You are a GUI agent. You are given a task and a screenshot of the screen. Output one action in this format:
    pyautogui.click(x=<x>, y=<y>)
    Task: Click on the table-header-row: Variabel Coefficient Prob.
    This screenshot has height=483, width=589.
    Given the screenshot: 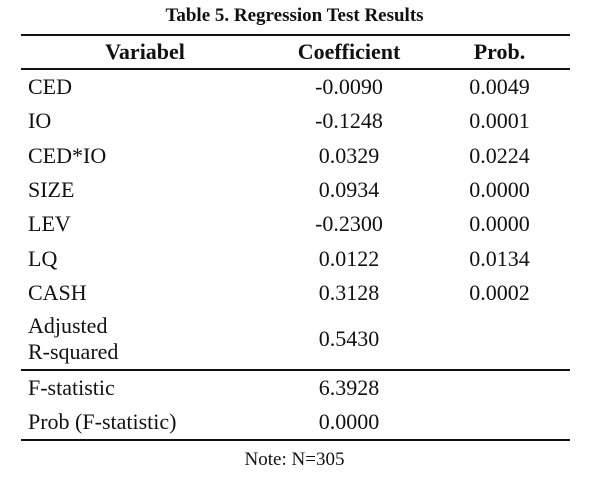 What is the action you would take?
    pyautogui.click(x=295, y=52)
    